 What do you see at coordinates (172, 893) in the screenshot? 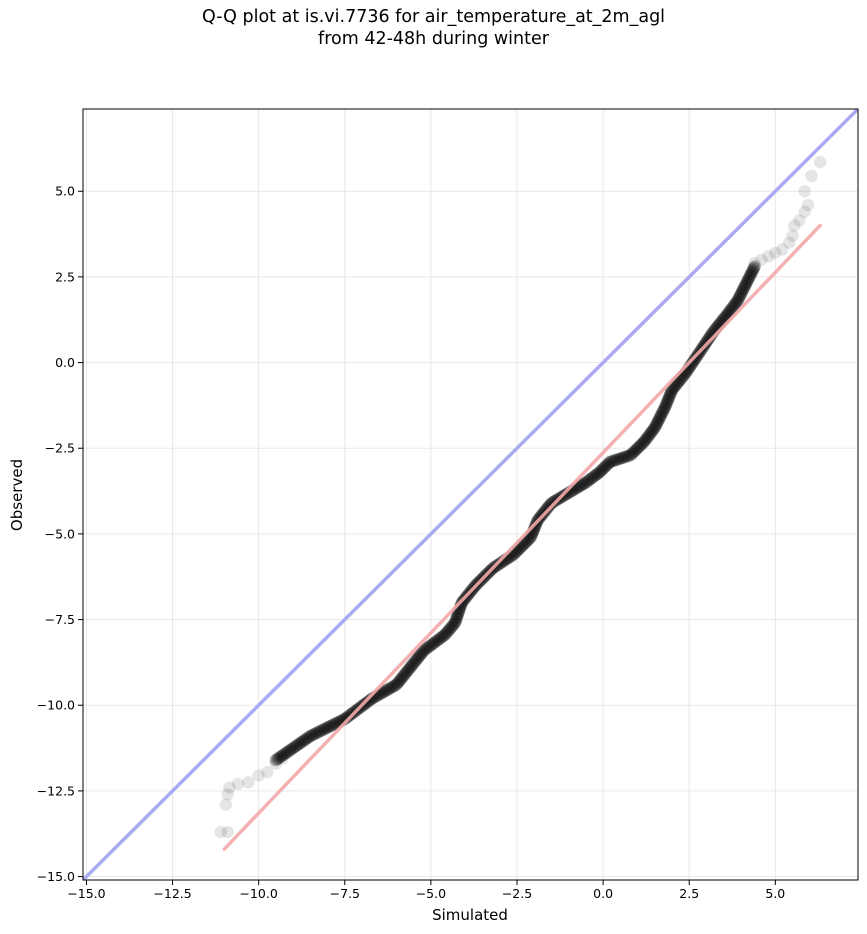
I see `x-tick-label: −12.5` at bounding box center [172, 893].